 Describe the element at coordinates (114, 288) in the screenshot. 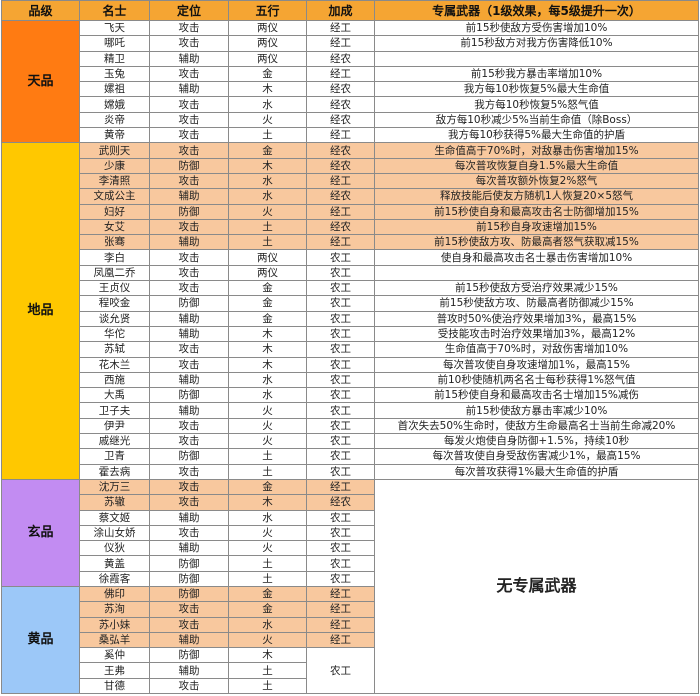

I see `hero-name: 王贞仪` at that location.